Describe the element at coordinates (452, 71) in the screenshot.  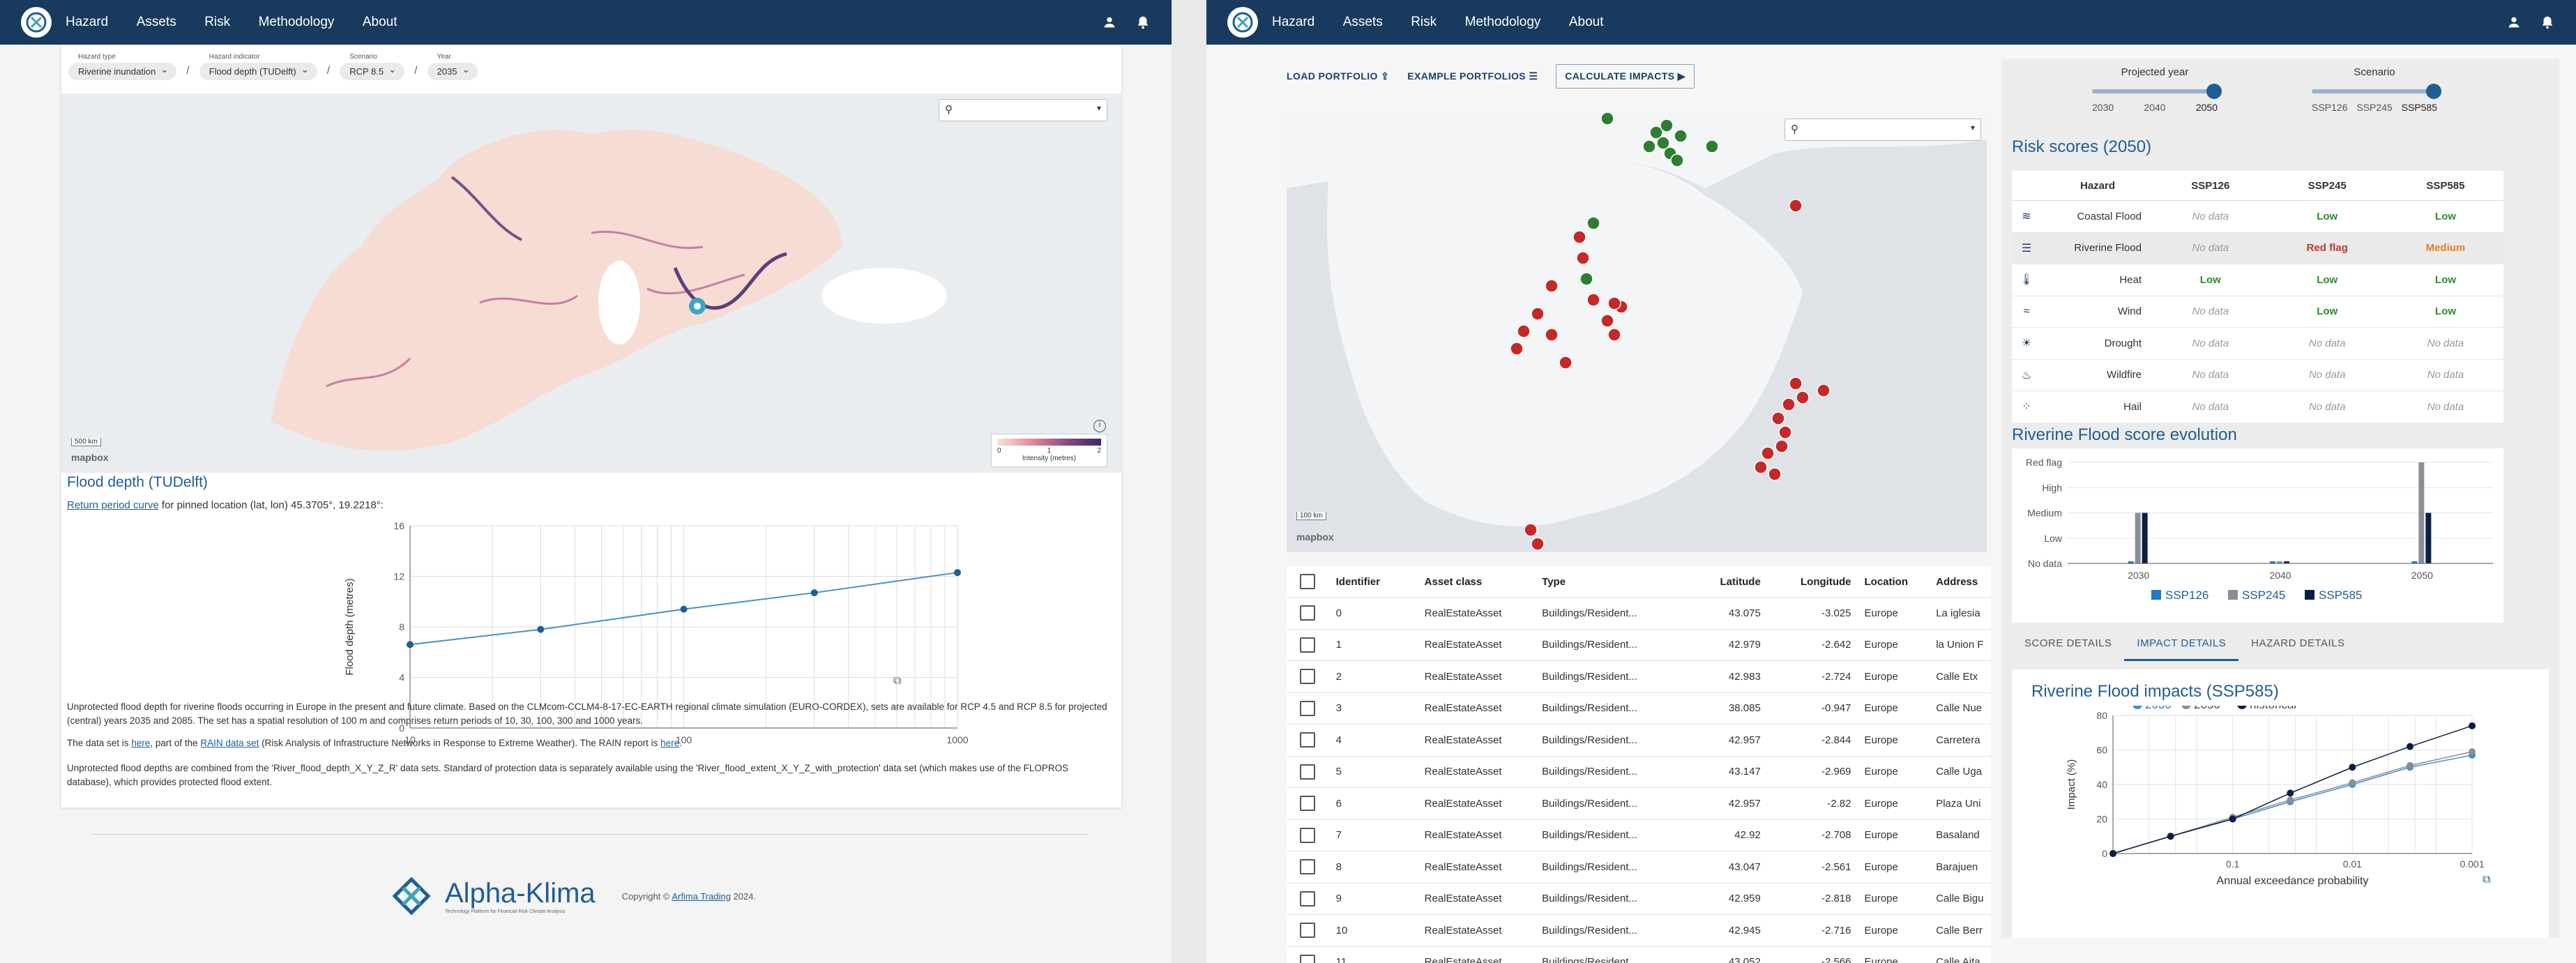
I see `year-select: 2035` at that location.